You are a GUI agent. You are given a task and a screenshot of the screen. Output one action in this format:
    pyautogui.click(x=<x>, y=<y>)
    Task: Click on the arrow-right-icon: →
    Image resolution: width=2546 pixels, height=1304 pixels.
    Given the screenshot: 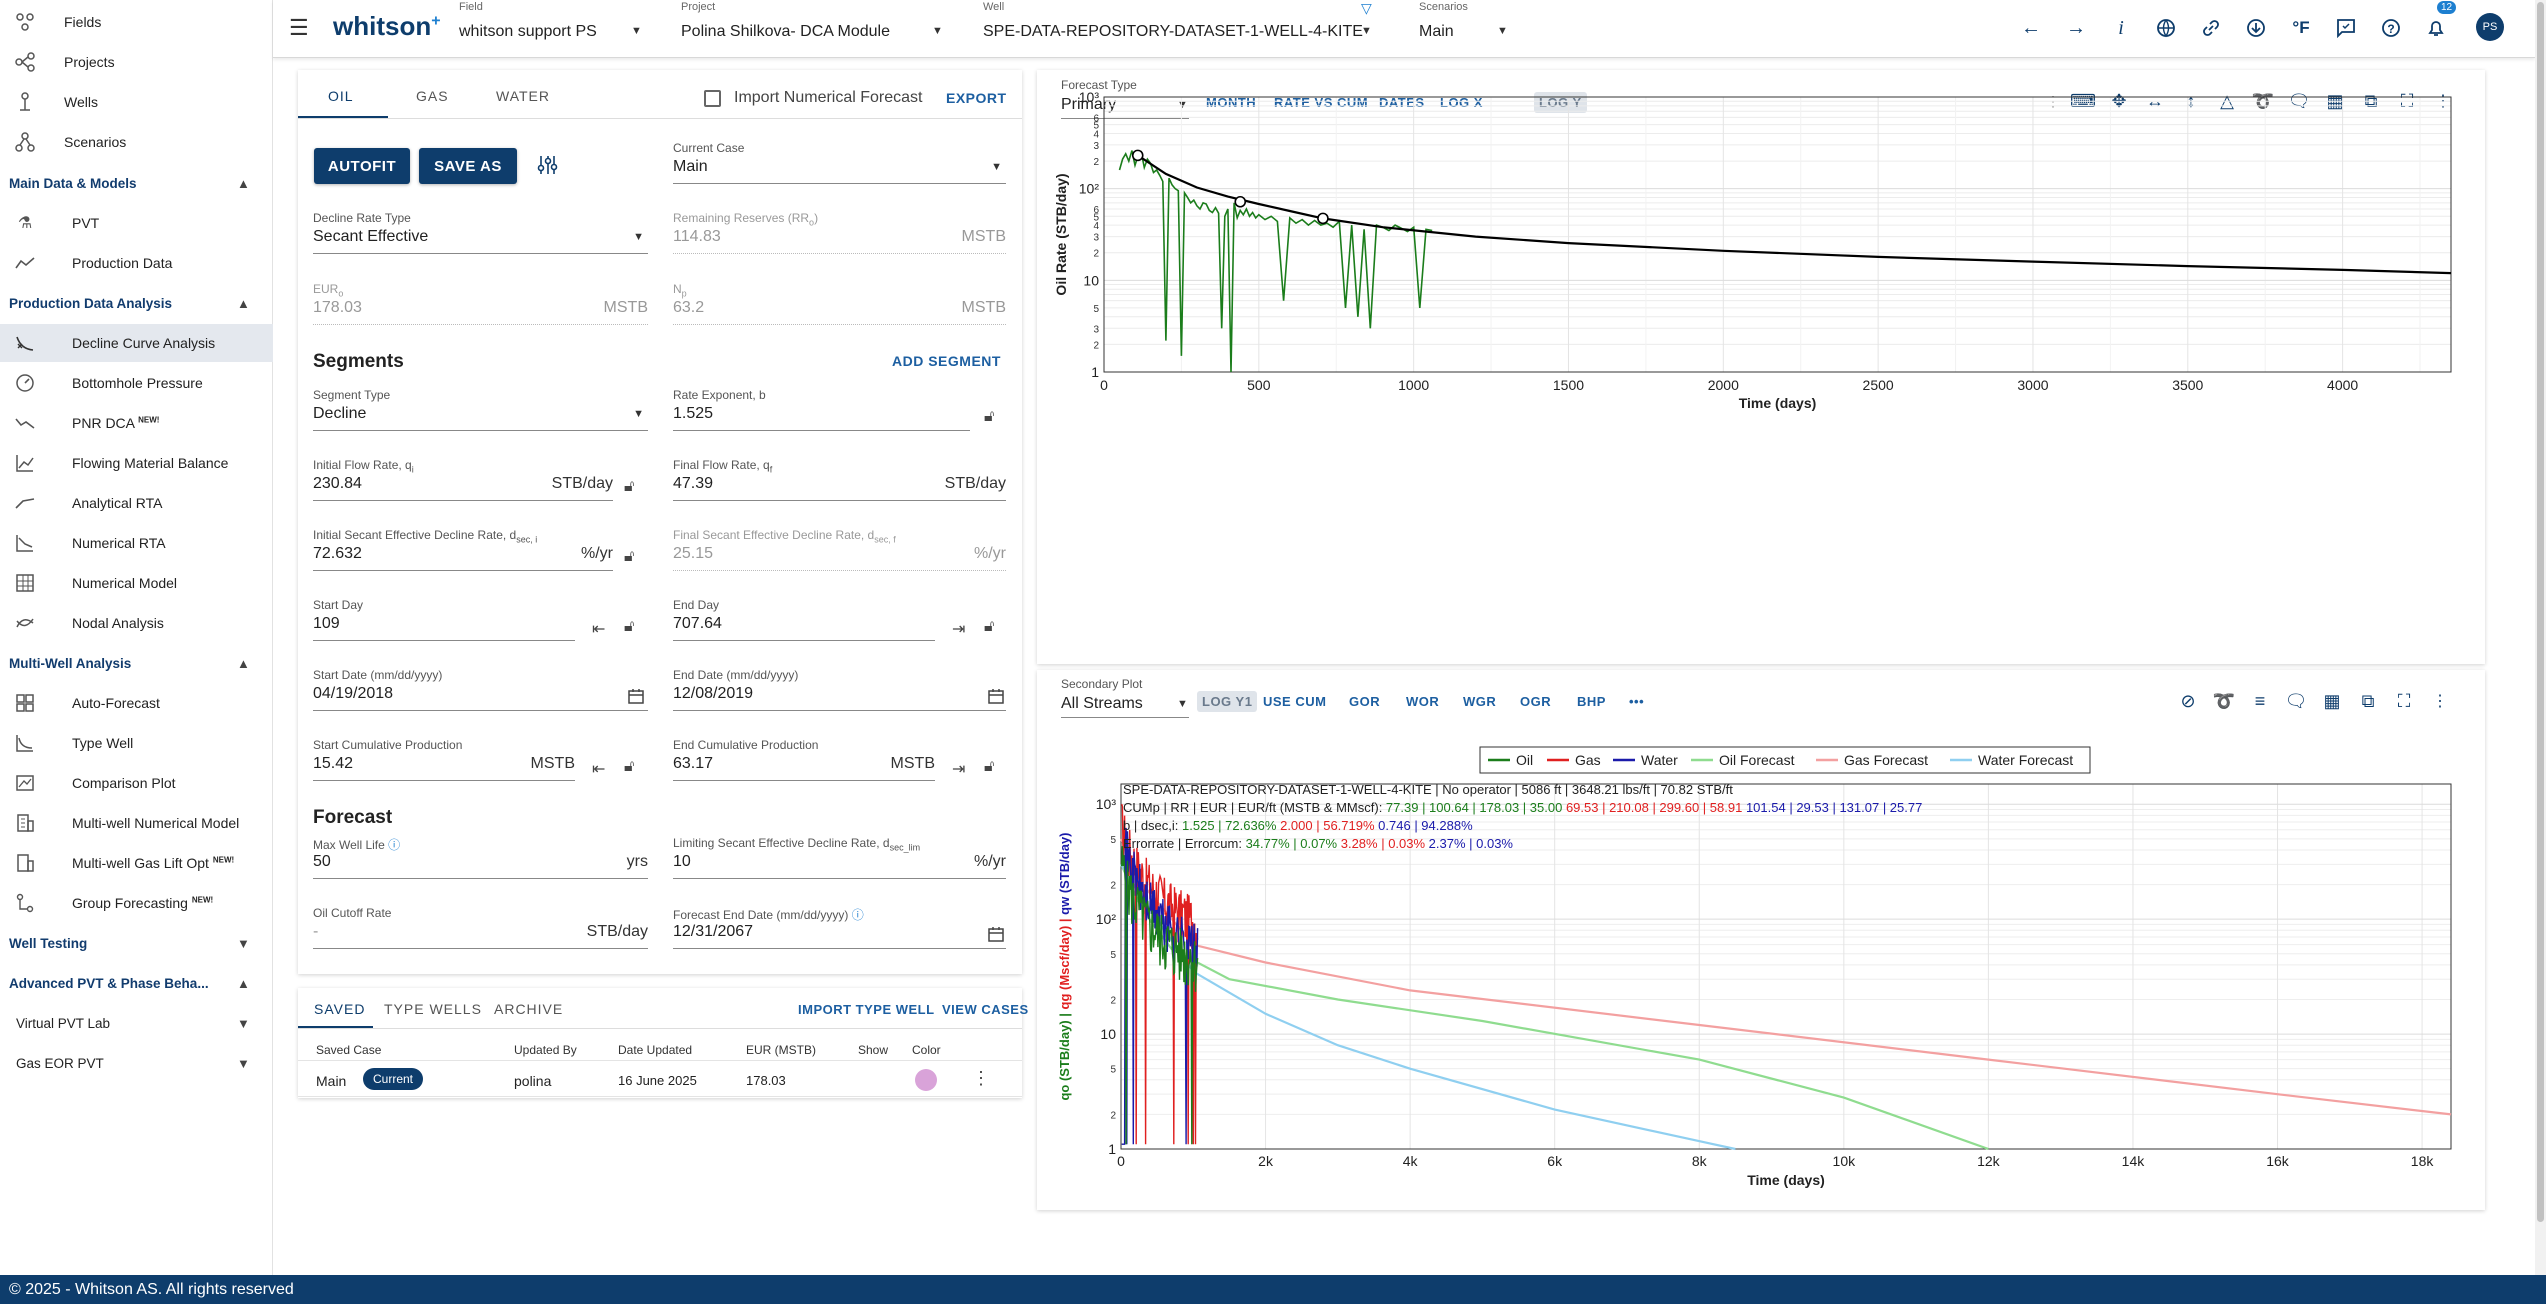 What is the action you would take?
    pyautogui.click(x=2076, y=27)
    